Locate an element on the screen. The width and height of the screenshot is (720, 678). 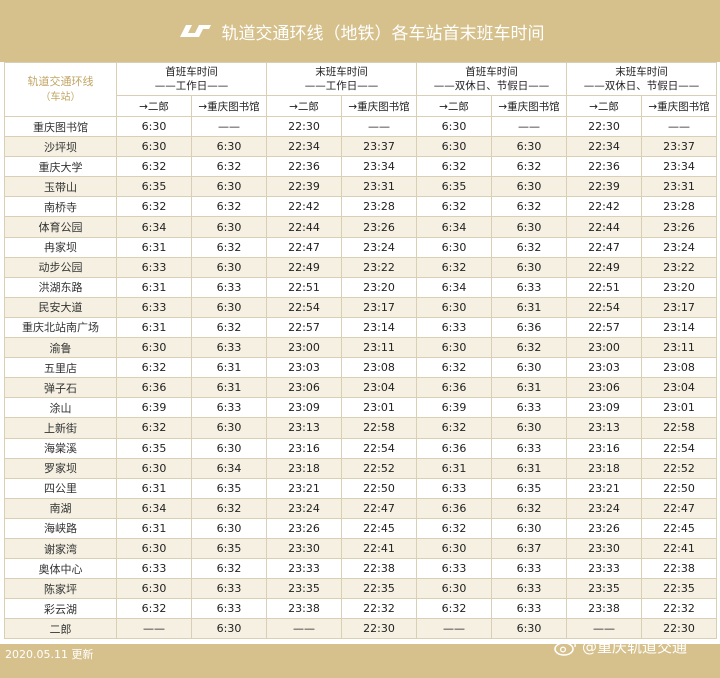
group-title: 末班车时间 is located at coordinates (341, 72).